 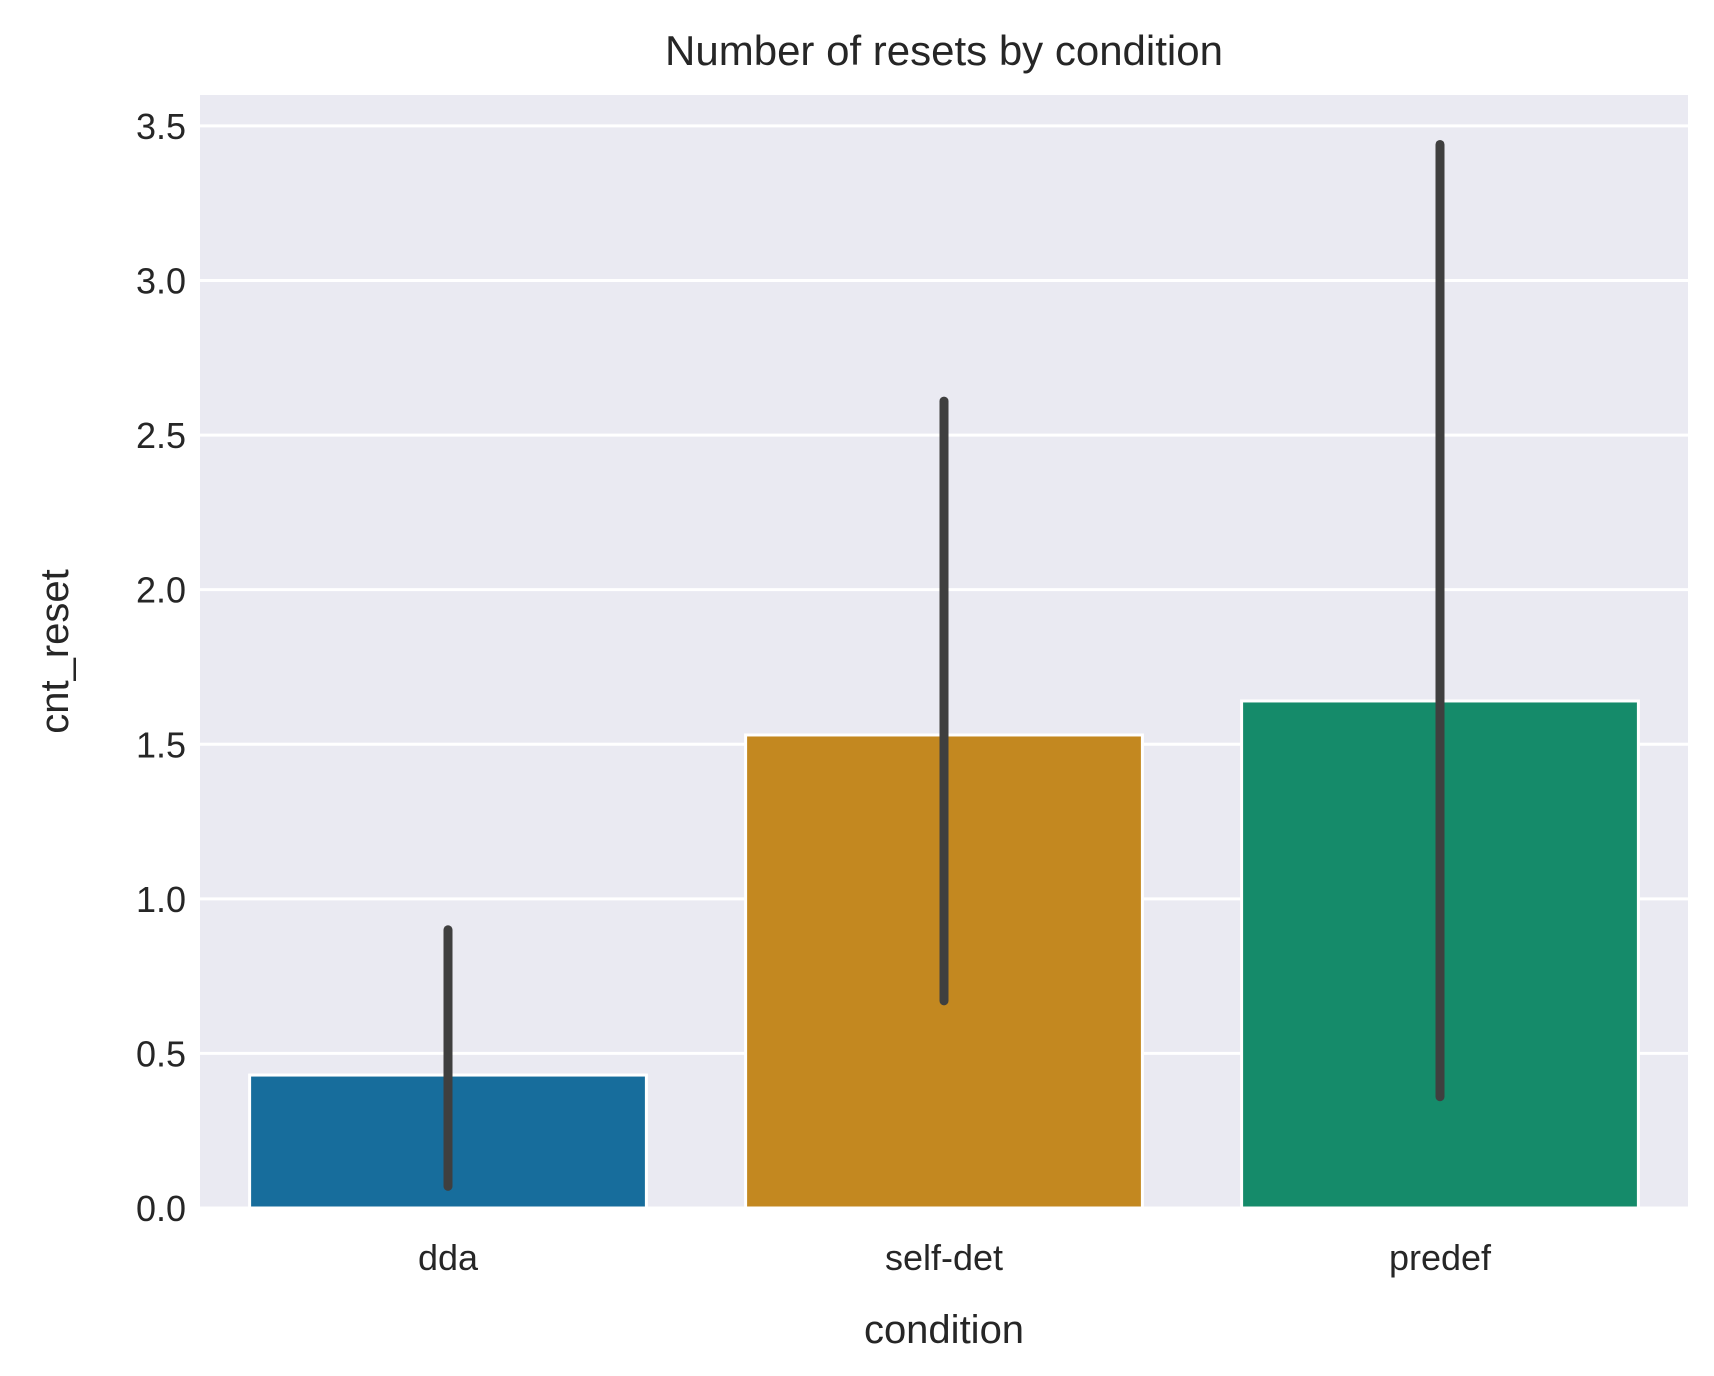 What do you see at coordinates (161, 281) in the screenshot?
I see `y-tick-label: 3.0` at bounding box center [161, 281].